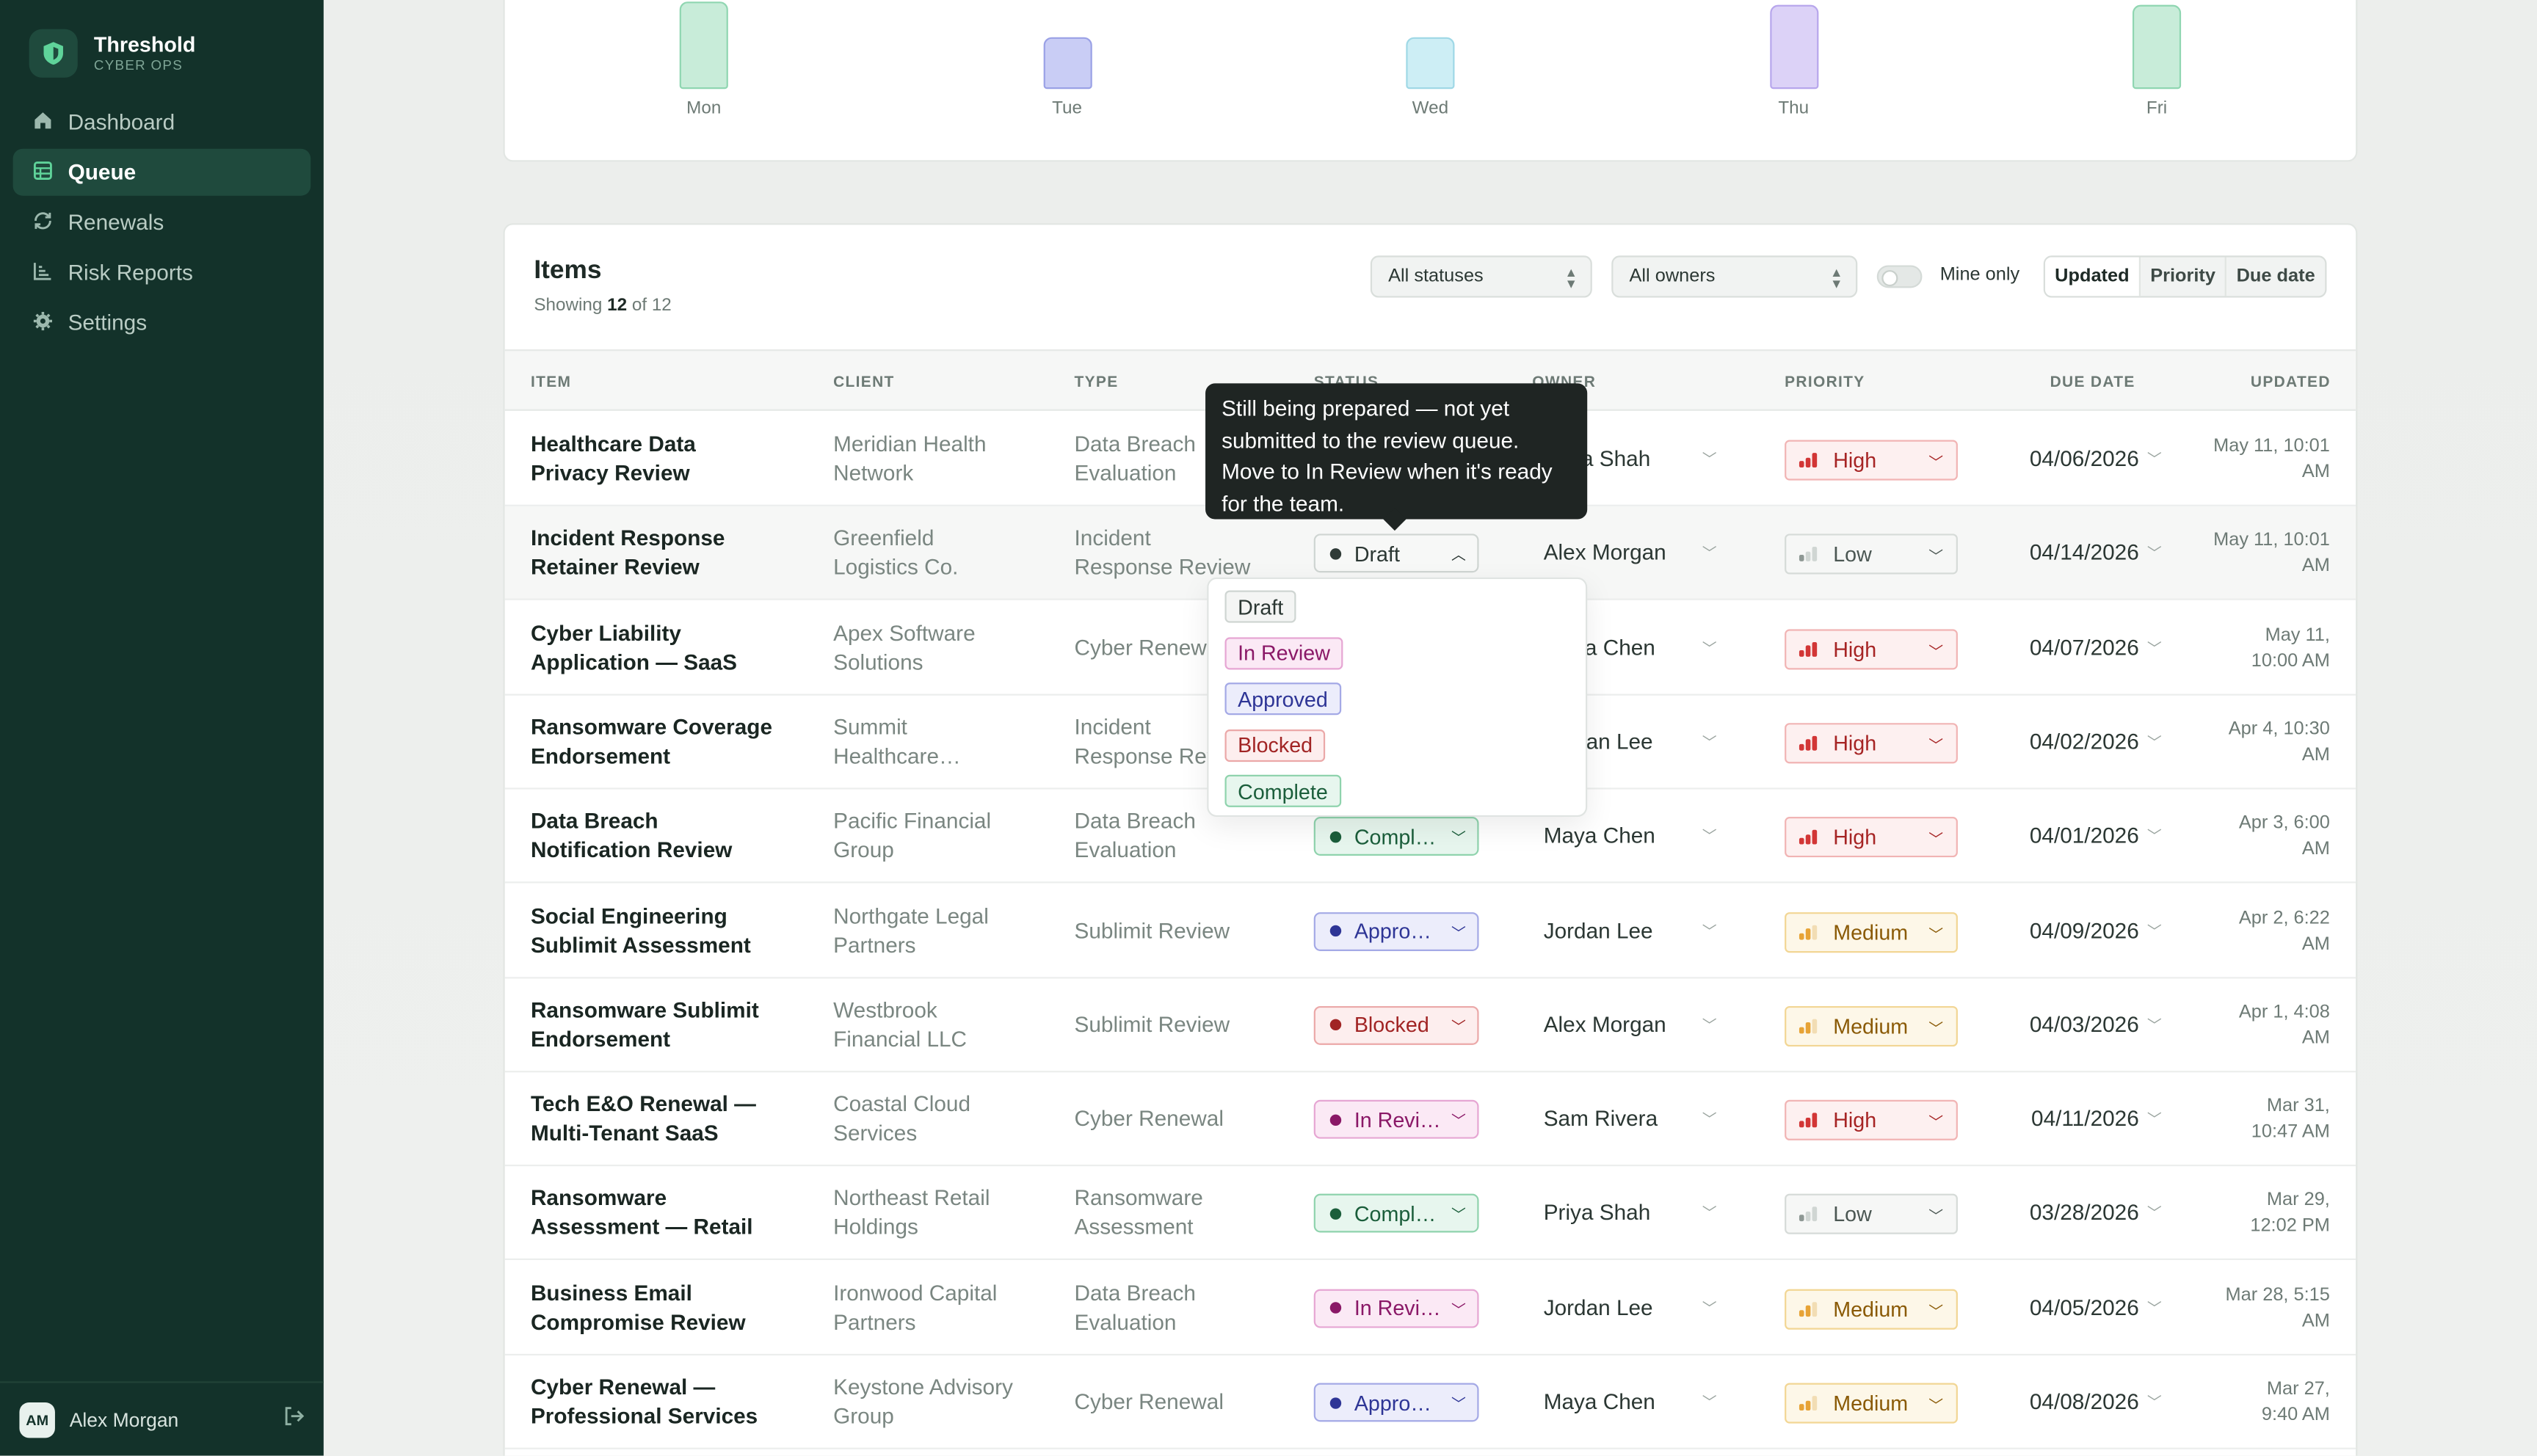 The width and height of the screenshot is (2537, 1456). Describe the element at coordinates (162, 222) in the screenshot. I see `sidebar-item-renewals: Renewals` at that location.